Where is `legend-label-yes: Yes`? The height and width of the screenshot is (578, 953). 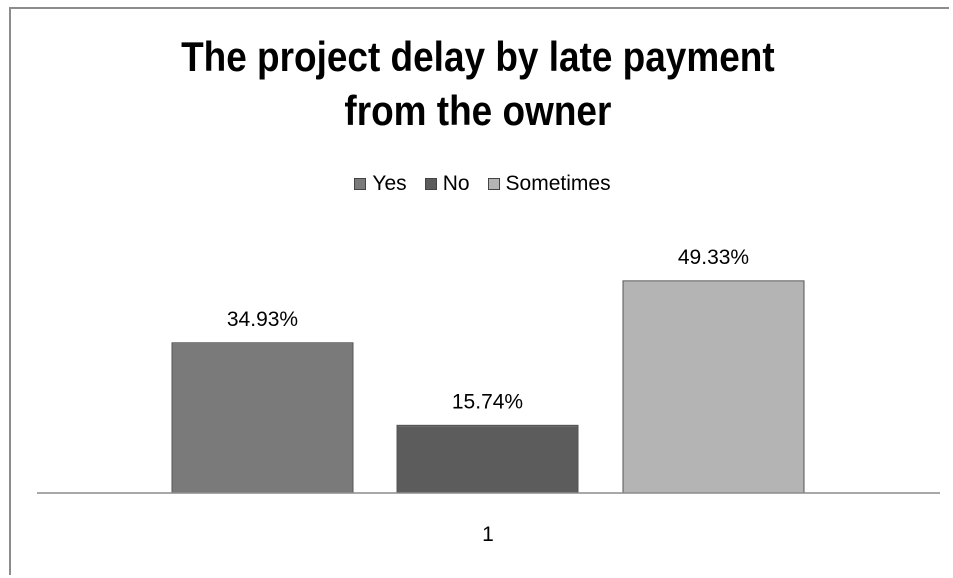
legend-label-yes: Yes is located at coordinates (389, 183).